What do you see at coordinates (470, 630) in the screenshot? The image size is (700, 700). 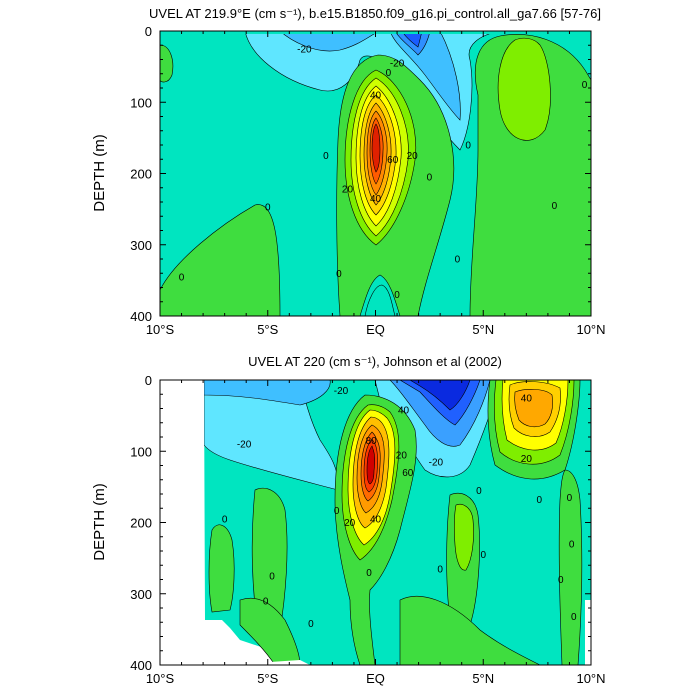 I see `contour-pos-0-deep-east` at bounding box center [470, 630].